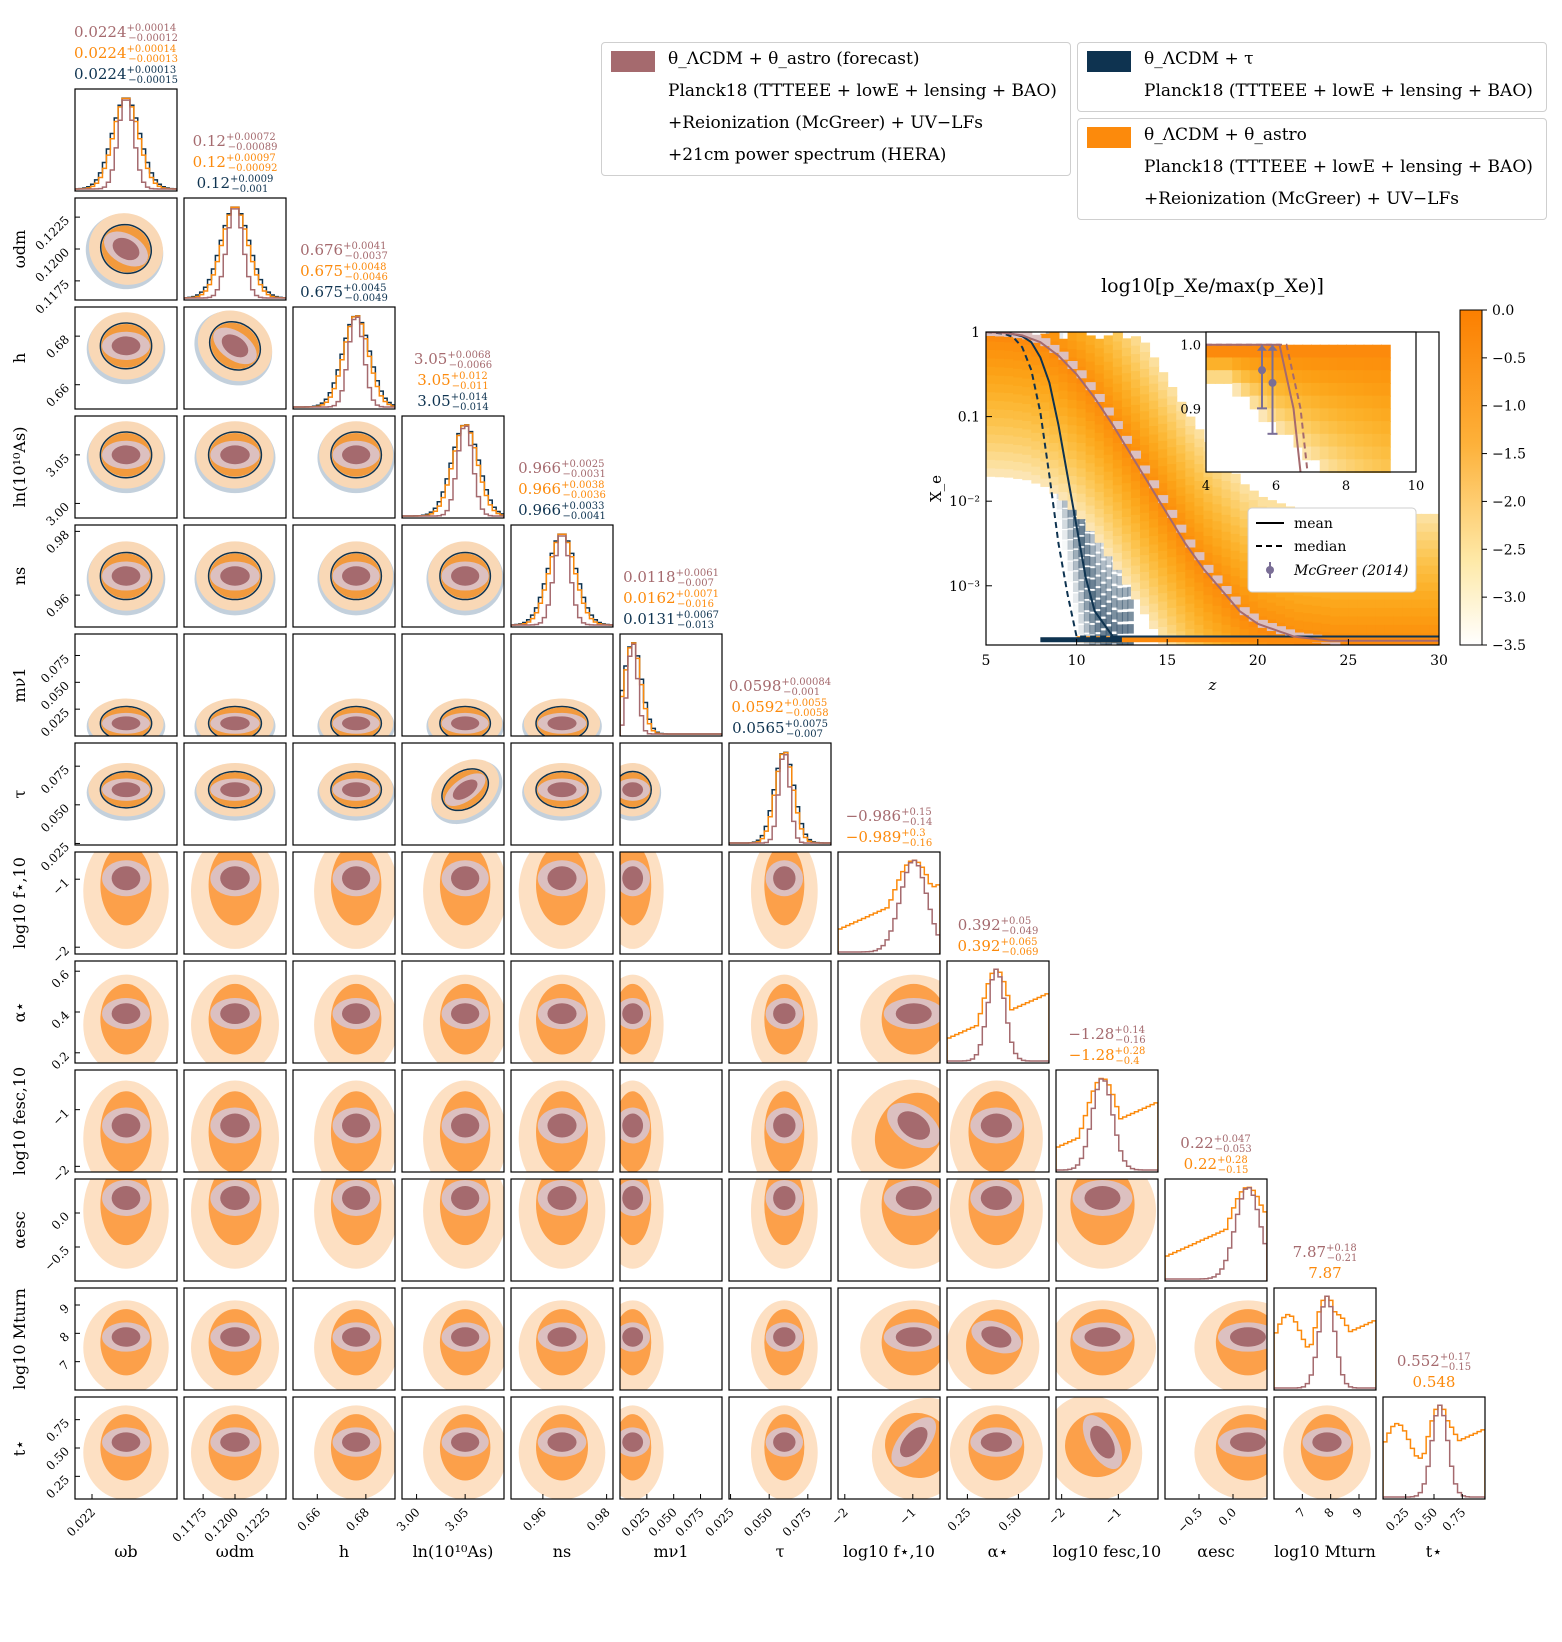 The image size is (1562, 1642). I want to click on x-tick-label: 0.1225, so click(253, 1525).